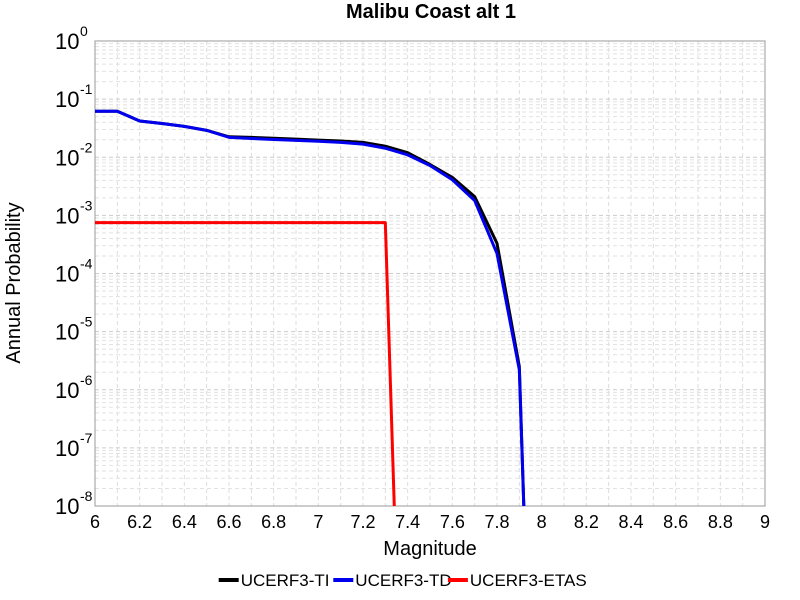 This screenshot has height=600, width=800. What do you see at coordinates (720, 522) in the screenshot?
I see `x-tick-label: 8.8` at bounding box center [720, 522].